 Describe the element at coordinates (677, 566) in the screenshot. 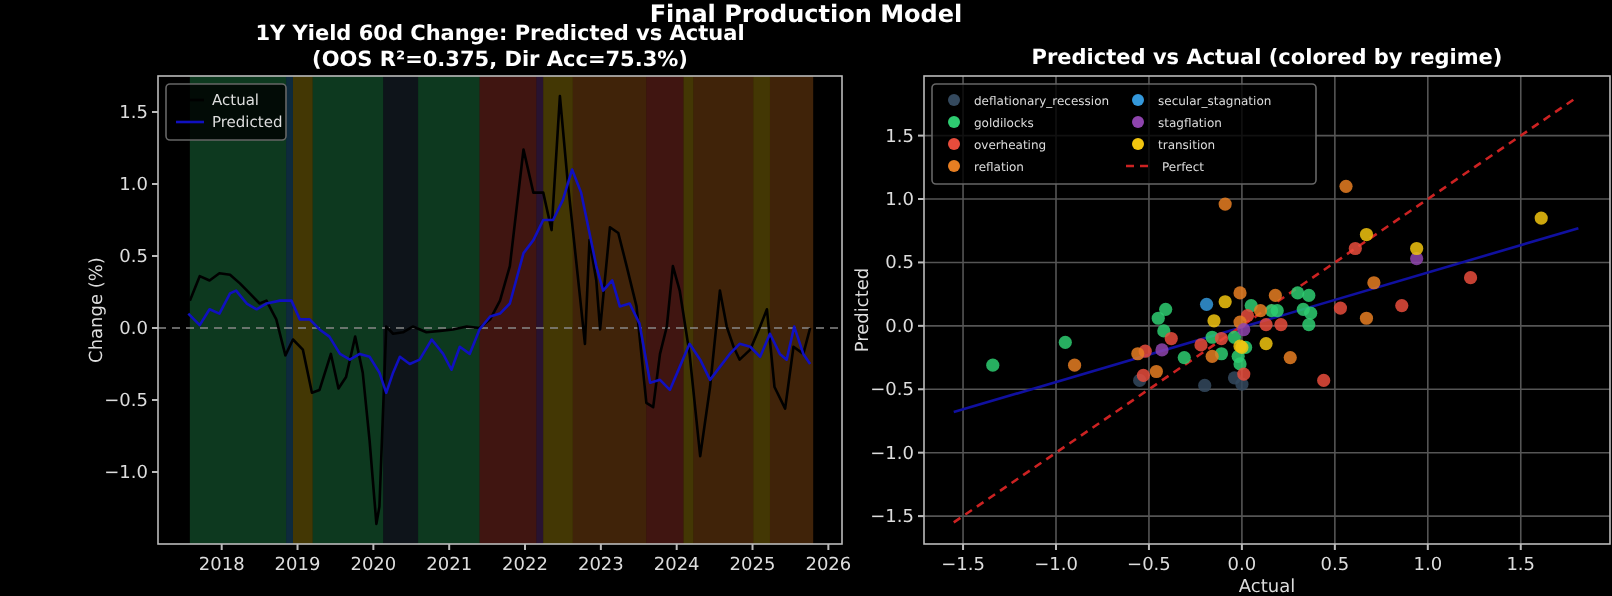

I see `x-tick-label: 2024` at that location.